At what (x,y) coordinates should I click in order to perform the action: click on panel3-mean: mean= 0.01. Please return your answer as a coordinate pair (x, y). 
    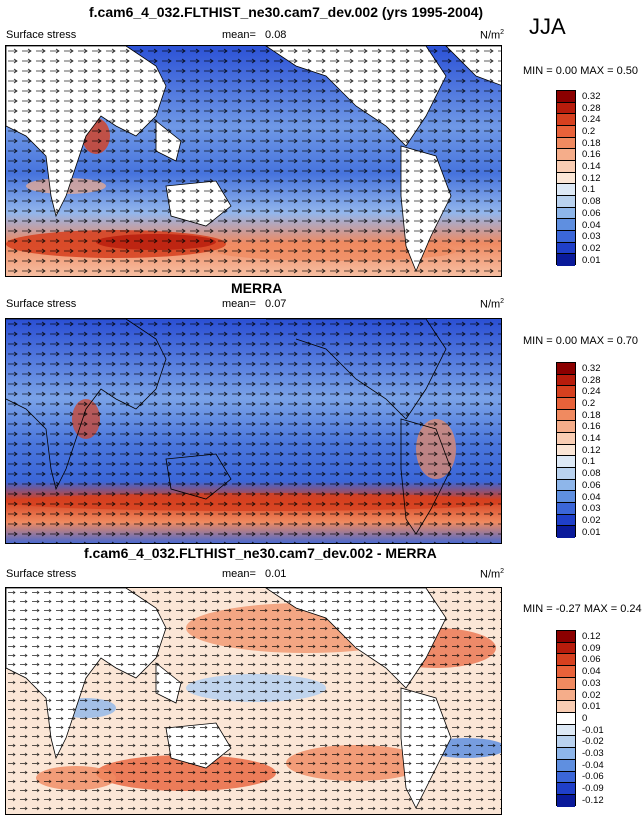
    Looking at the image, I should click on (254, 574).